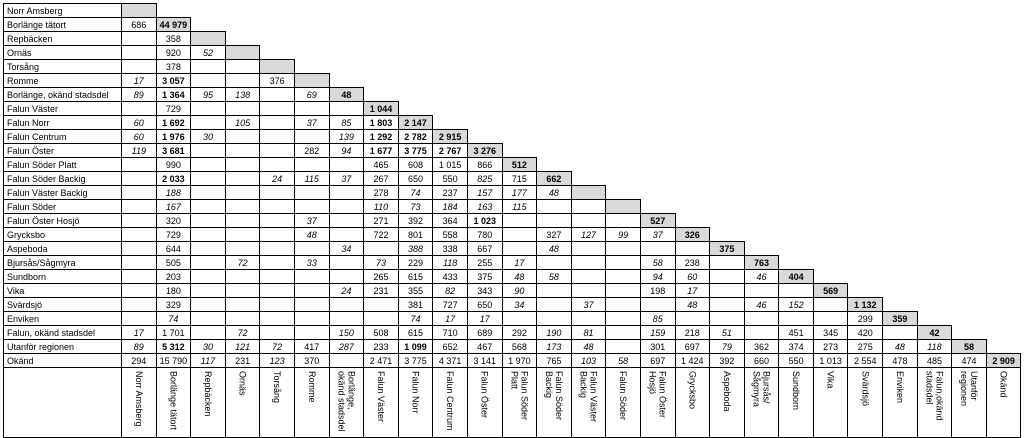 The height and width of the screenshot is (438, 1024). What do you see at coordinates (512, 66) in the screenshot?
I see `table-row: Torsång 378` at bounding box center [512, 66].